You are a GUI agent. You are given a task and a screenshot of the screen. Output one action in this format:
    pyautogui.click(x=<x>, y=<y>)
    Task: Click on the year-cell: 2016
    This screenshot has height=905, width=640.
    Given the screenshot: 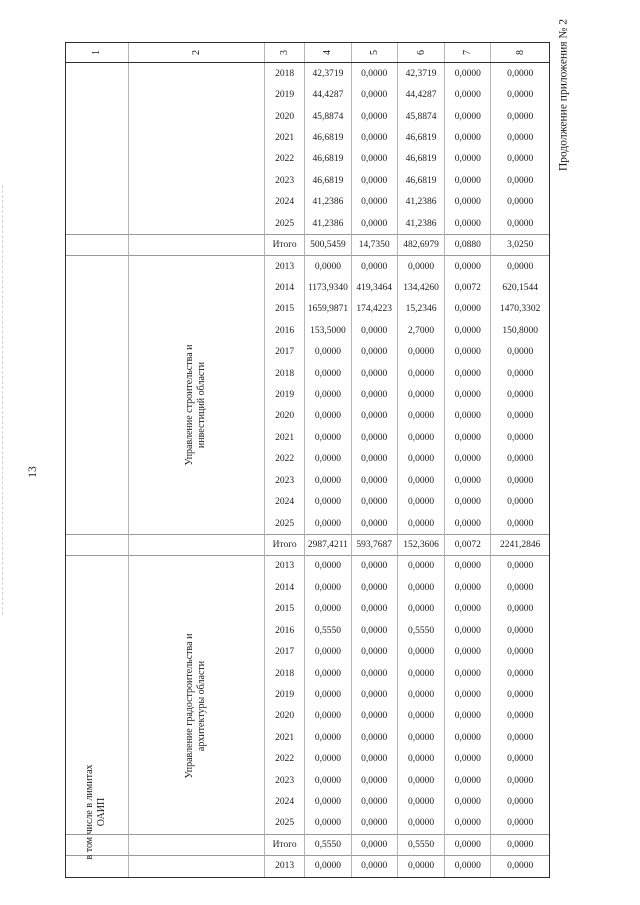 What is the action you would take?
    pyautogui.click(x=285, y=630)
    